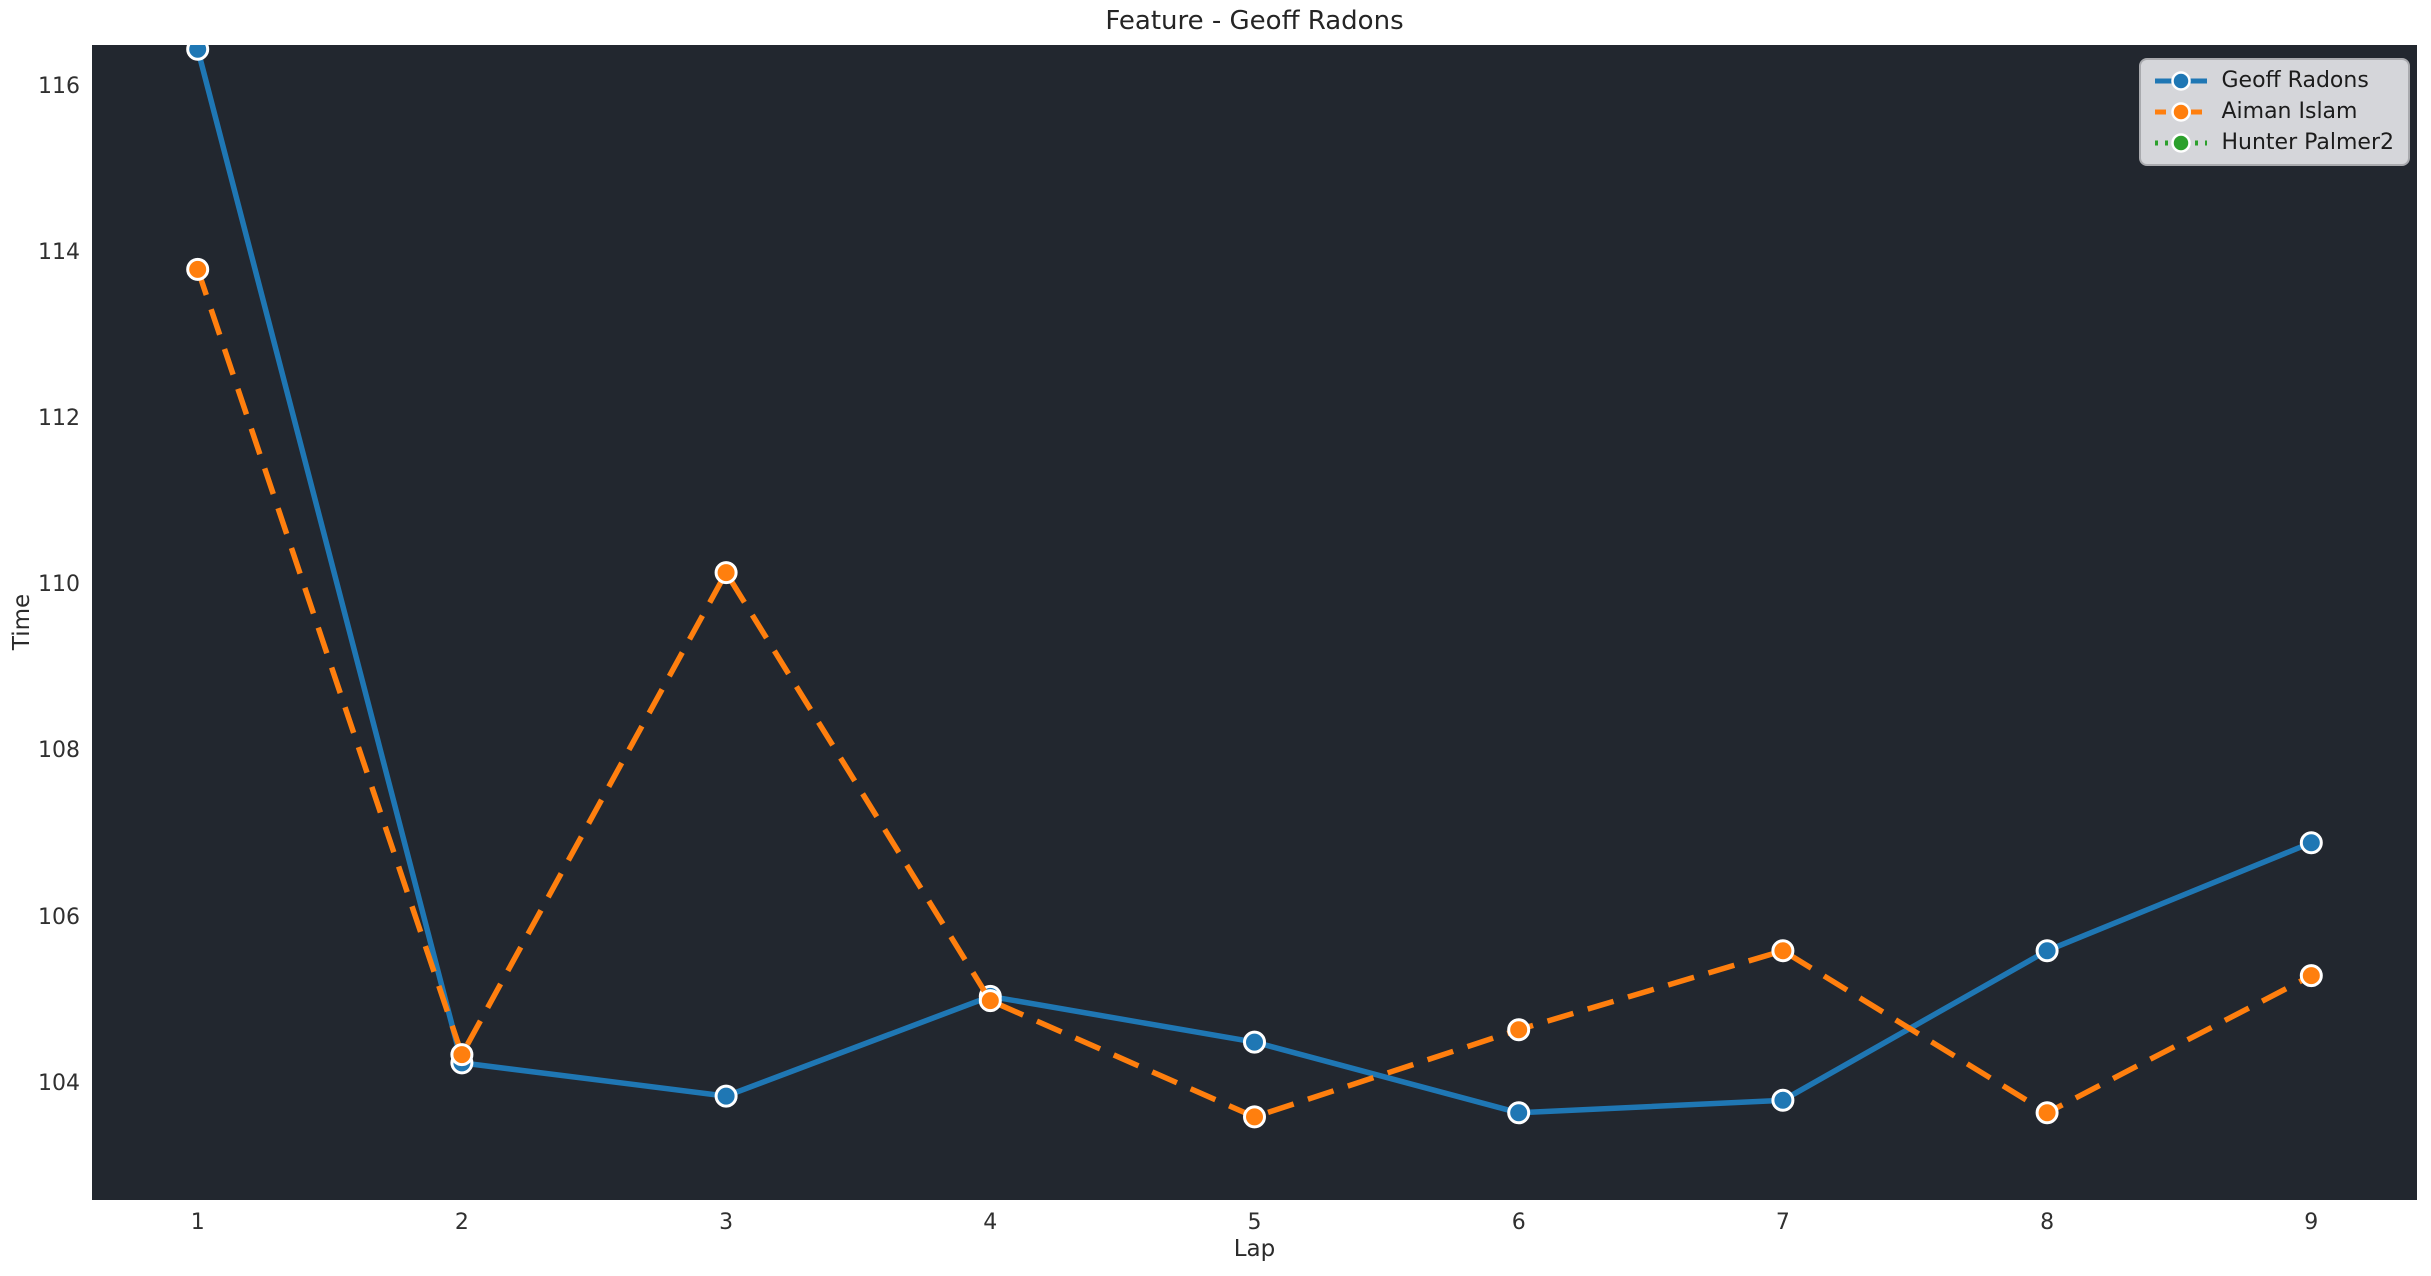  I want to click on y-tick-label: 112, so click(59, 418).